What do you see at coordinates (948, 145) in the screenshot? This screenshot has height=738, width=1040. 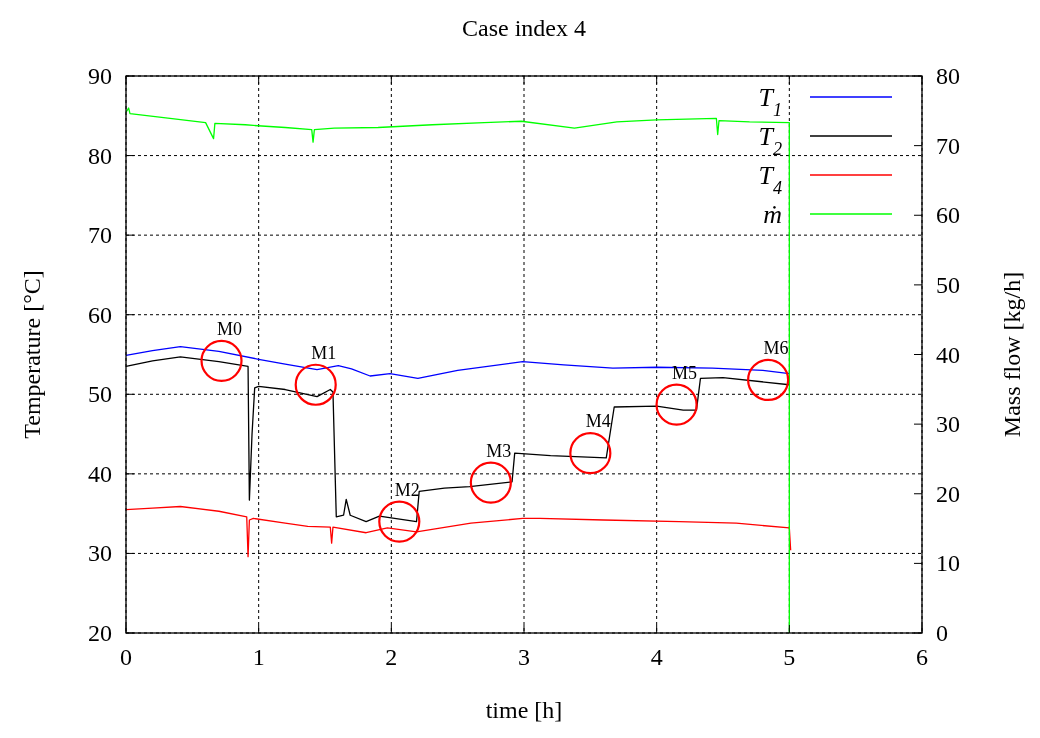 I see `y2-tick-label: 70` at bounding box center [948, 145].